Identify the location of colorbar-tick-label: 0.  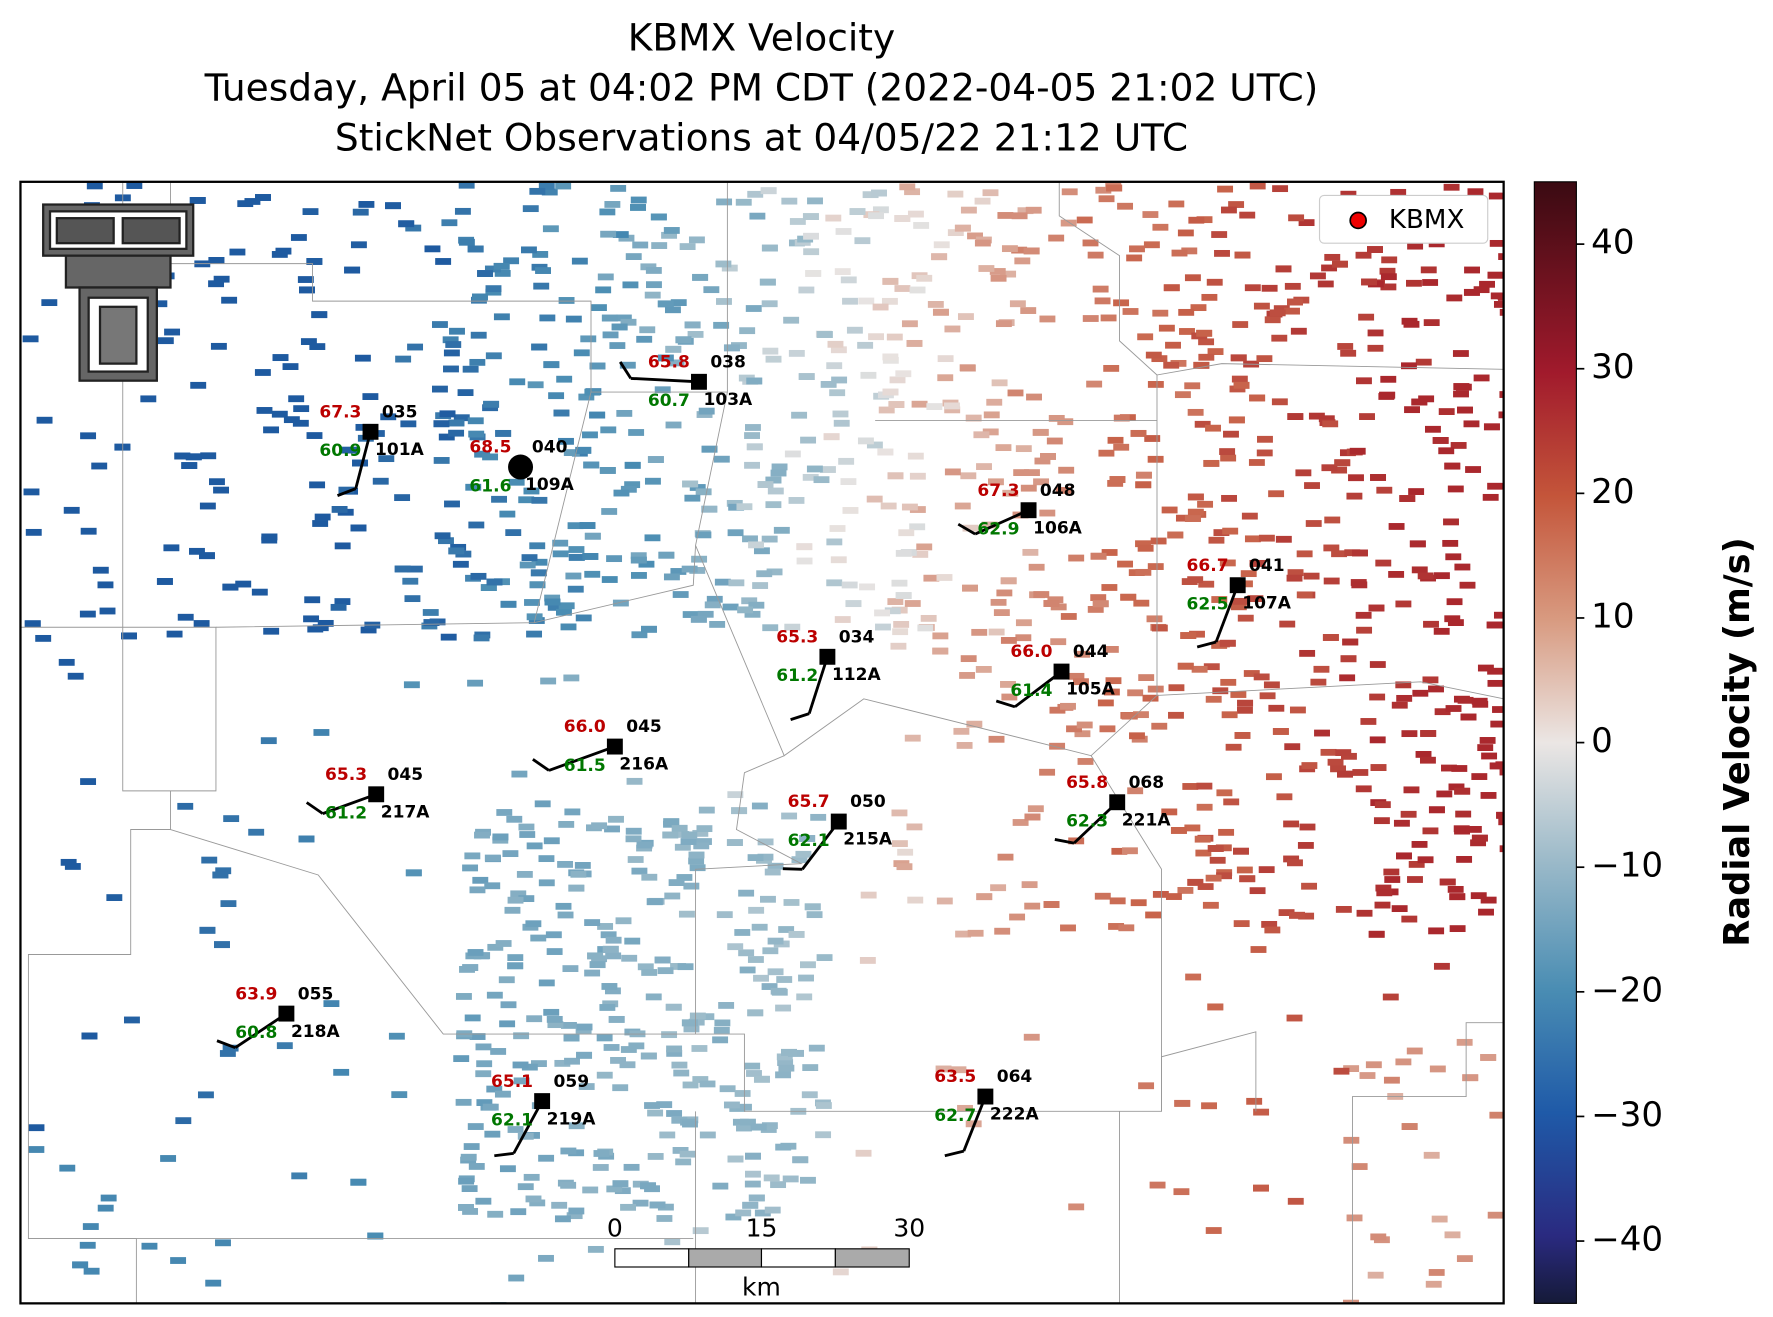
(1602, 741).